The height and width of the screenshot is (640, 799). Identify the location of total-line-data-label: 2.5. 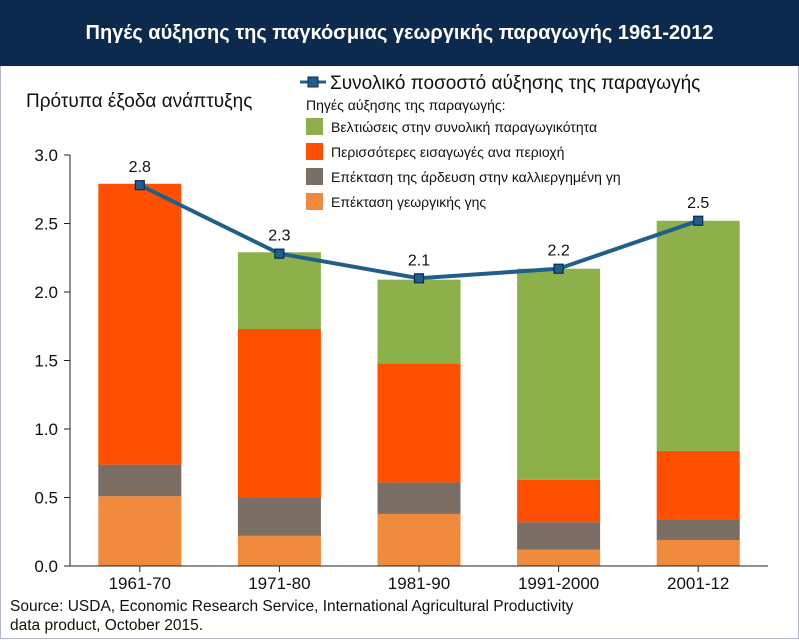
(698, 203).